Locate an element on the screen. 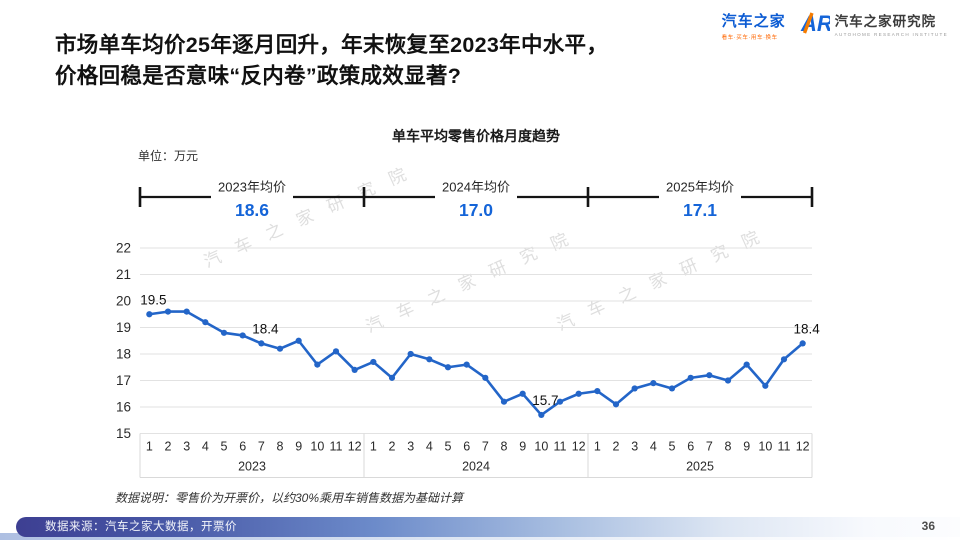  ar-logo-icon: AR is located at coordinates (815, 23).